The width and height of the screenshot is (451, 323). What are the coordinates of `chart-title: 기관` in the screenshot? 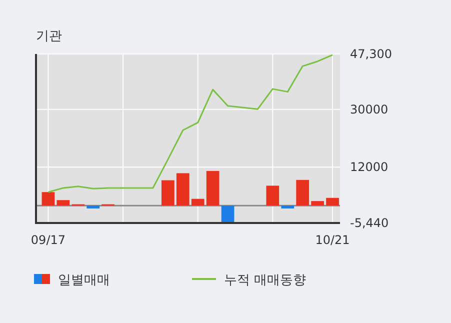 It's located at (49, 36).